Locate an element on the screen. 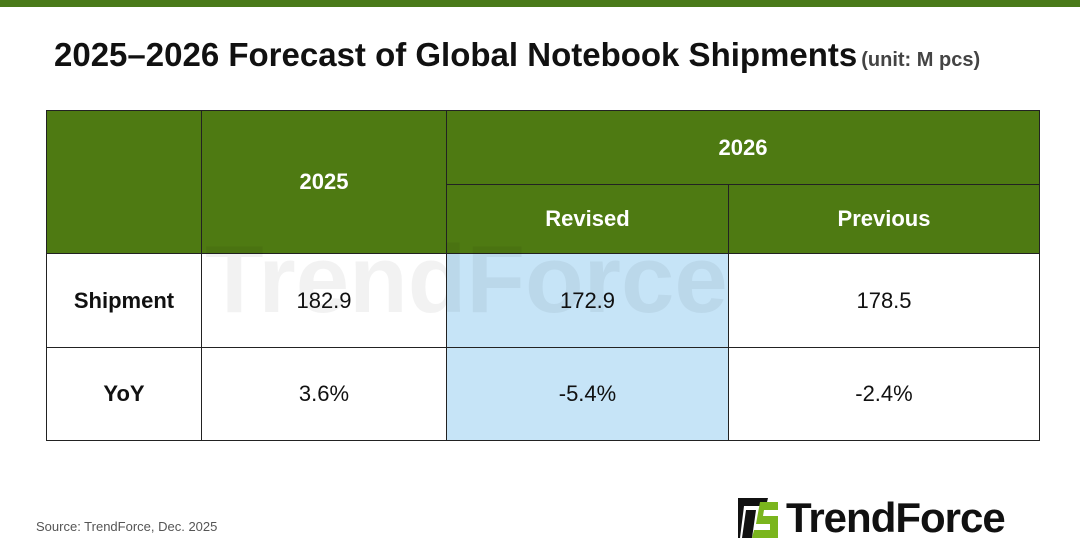 This screenshot has width=1080, height=560. cell-2025: 182.9 is located at coordinates (324, 300).